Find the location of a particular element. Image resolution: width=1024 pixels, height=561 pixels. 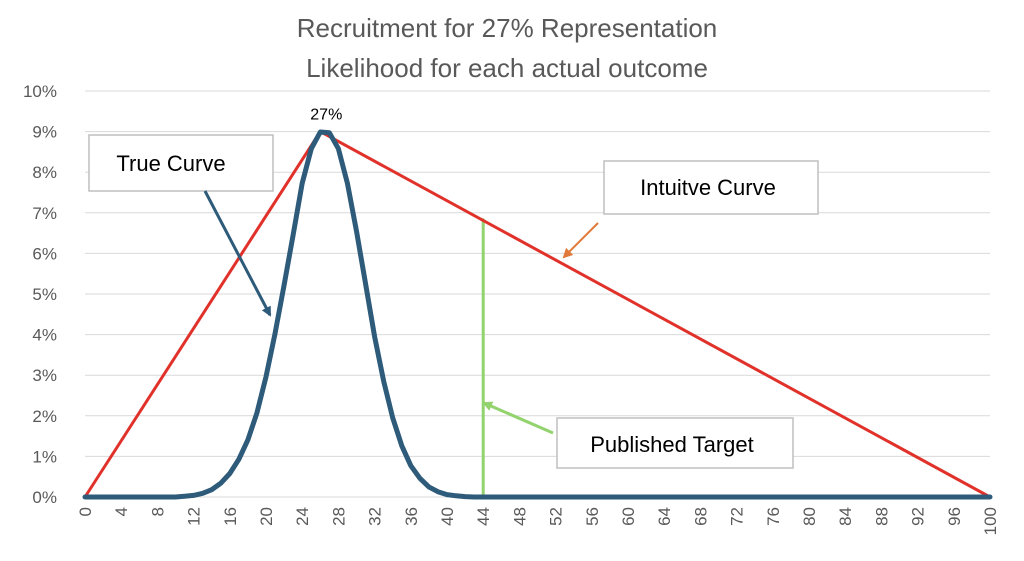

published-target-callout-label: Published Target is located at coordinates (672, 444).